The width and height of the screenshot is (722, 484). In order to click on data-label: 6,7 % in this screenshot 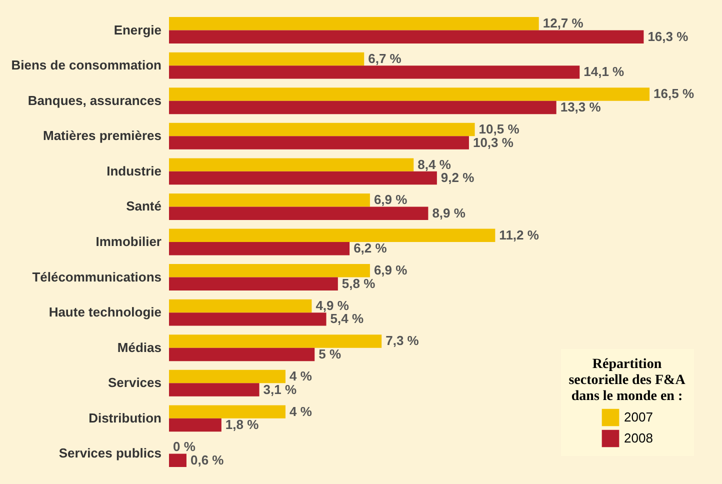, I will do `click(385, 58)`.